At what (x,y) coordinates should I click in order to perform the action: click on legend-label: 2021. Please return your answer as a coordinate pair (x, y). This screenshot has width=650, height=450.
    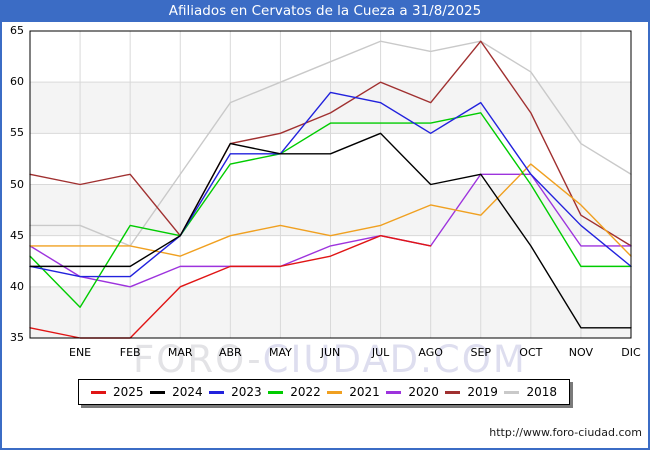
    Looking at the image, I should click on (364, 392).